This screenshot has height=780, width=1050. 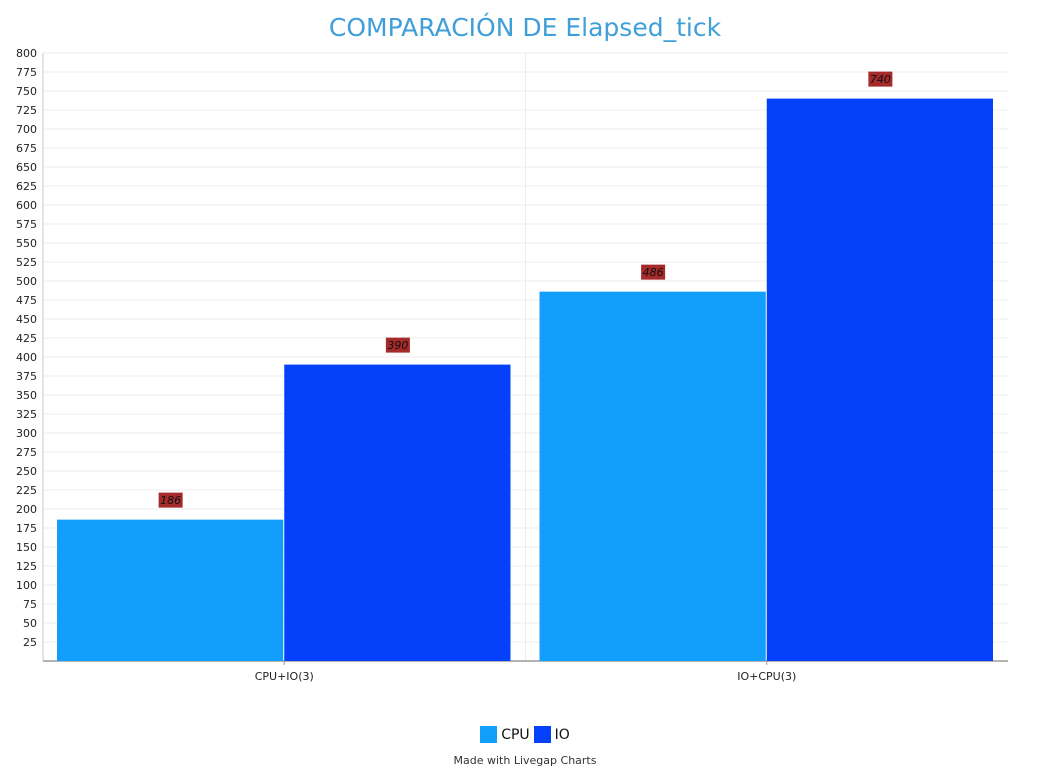 What do you see at coordinates (26, 91) in the screenshot?
I see `y-tick-label: 750` at bounding box center [26, 91].